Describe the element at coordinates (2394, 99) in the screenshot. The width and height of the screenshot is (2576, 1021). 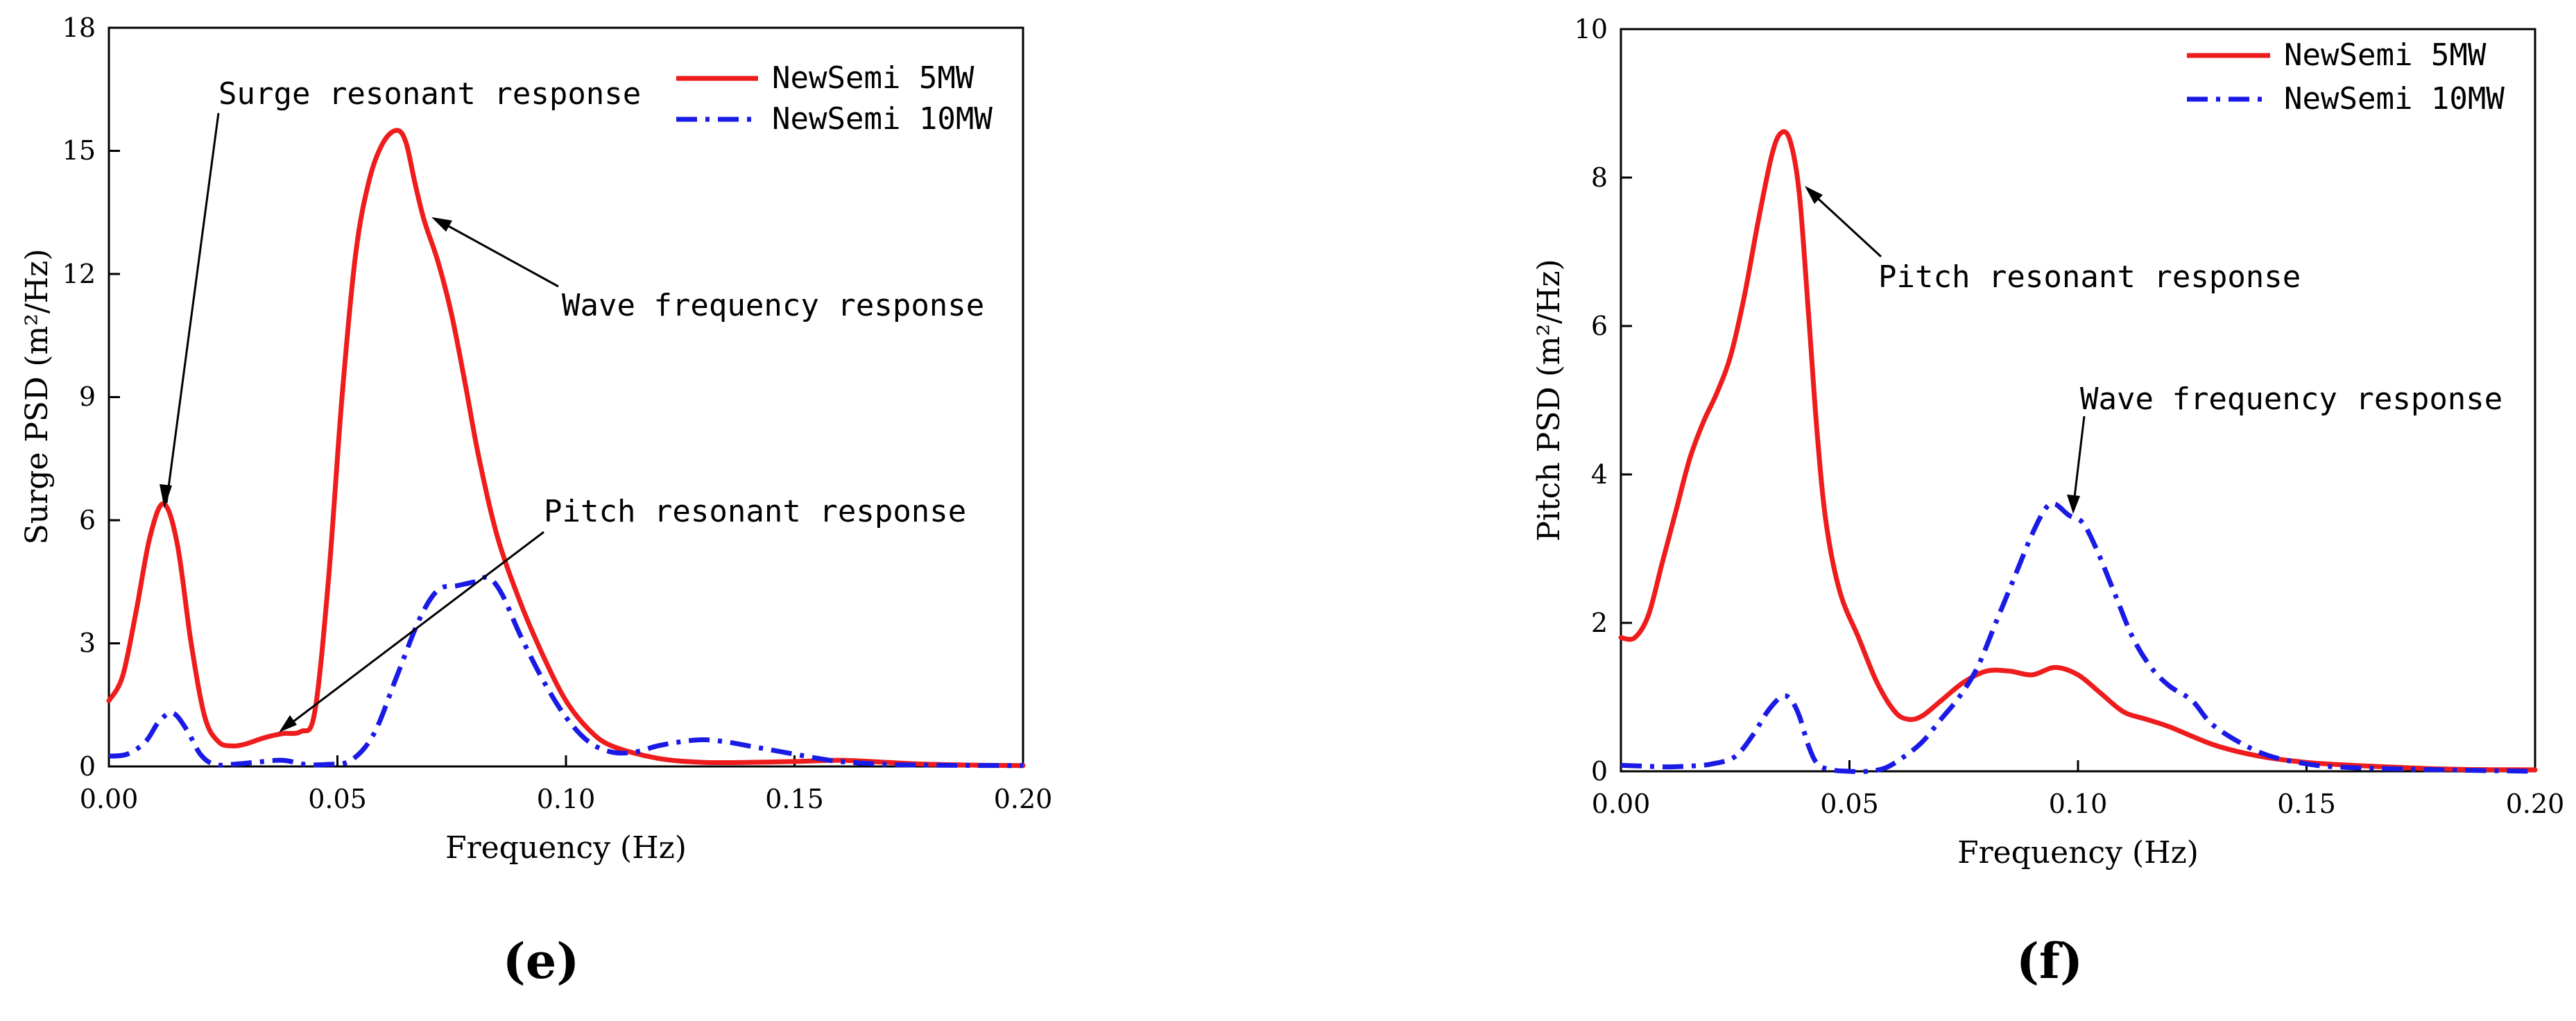
I see `legend-label-10mw-f: NewSemi 10MW` at that location.